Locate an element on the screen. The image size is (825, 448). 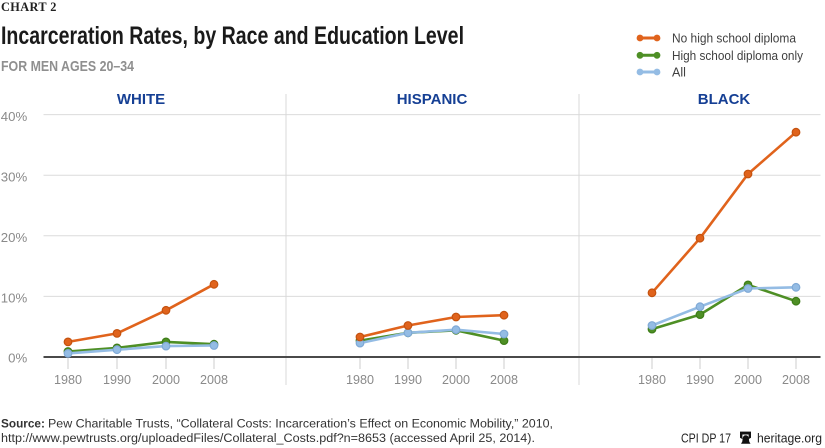
svg-text: FOR MEN AGES 20–34 is located at coordinates (68, 66).